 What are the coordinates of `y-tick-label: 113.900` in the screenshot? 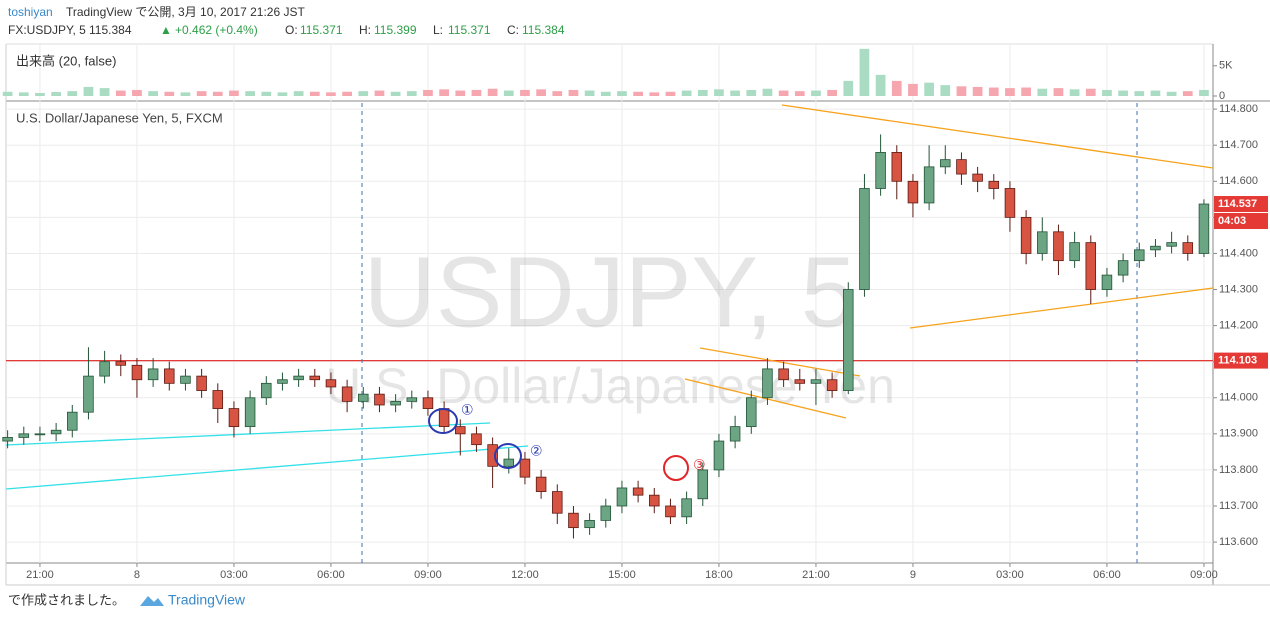 It's located at (1238, 434).